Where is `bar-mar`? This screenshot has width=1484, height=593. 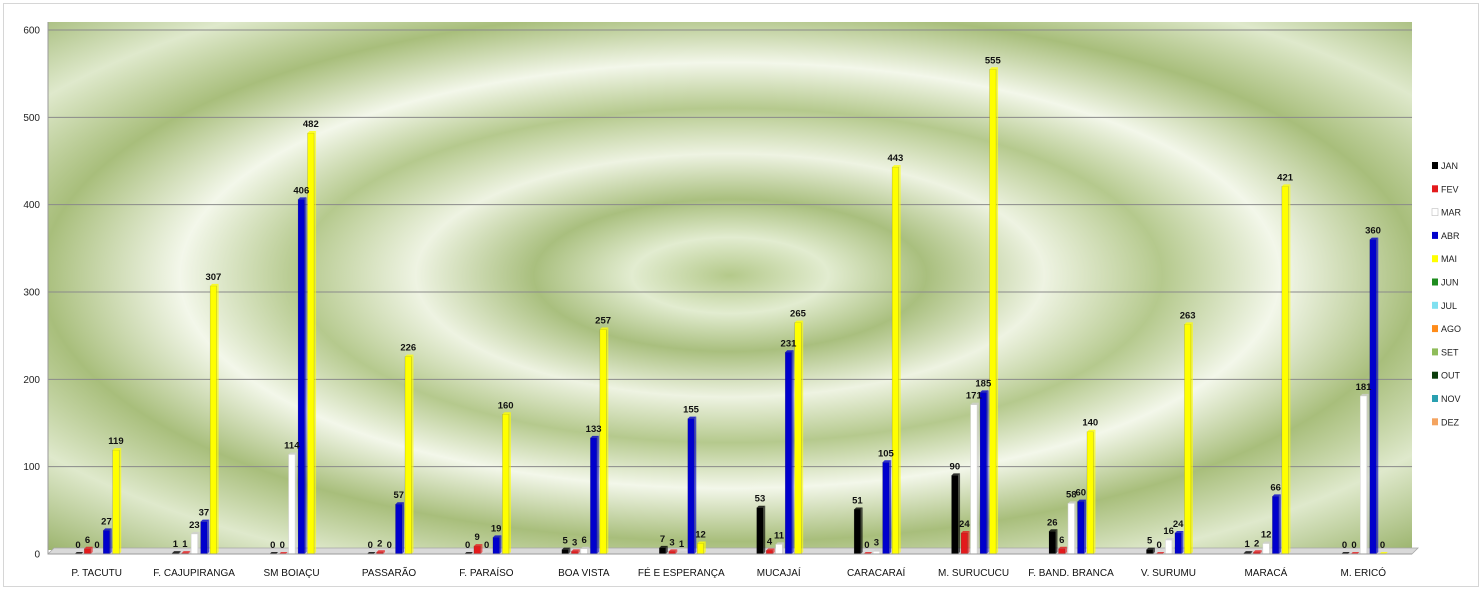 bar-mar is located at coordinates (292, 504).